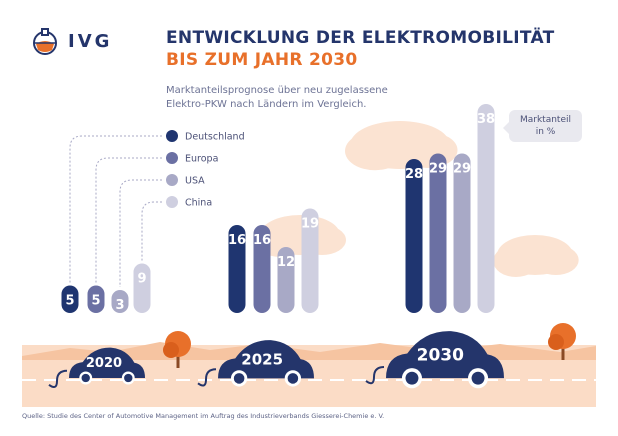 Image resolution: width=618 pixels, height=436 pixels. I want to click on bar-deutschland-2025: 16, so click(237, 269).